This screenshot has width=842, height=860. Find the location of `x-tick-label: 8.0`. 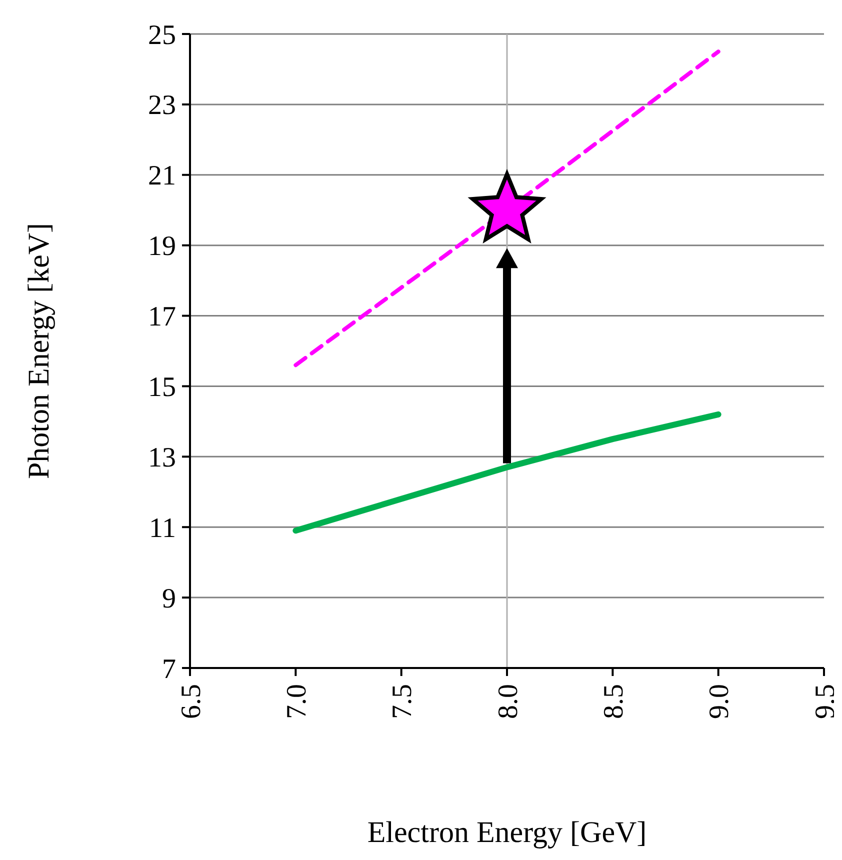

x-tick-label: 8.0 is located at coordinates (508, 701).